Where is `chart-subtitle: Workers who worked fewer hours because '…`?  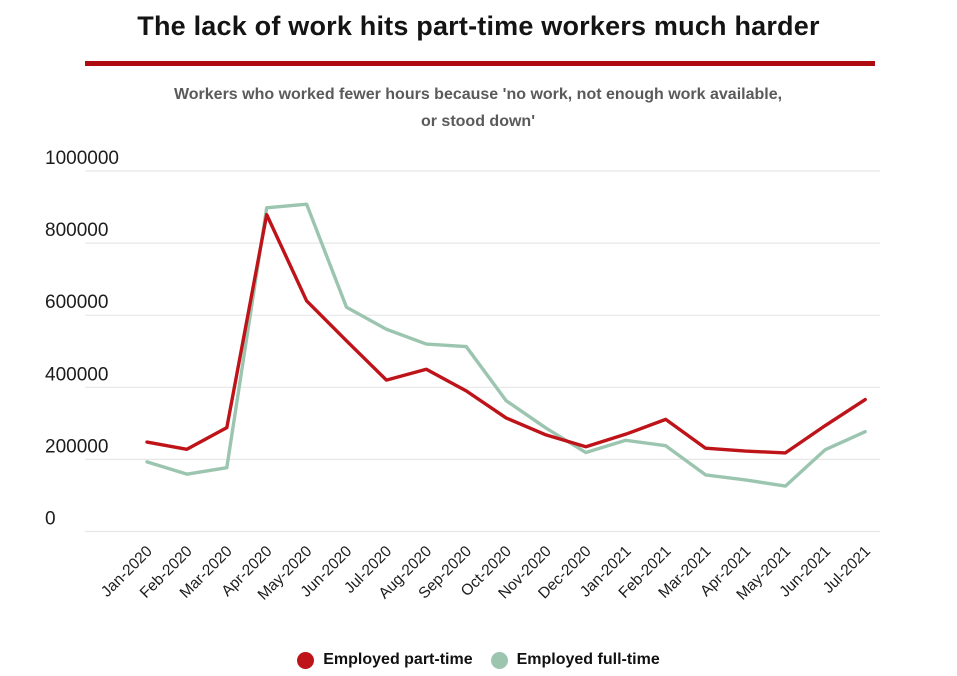
chart-subtitle: Workers who worked fewer hours because '… is located at coordinates (478, 108).